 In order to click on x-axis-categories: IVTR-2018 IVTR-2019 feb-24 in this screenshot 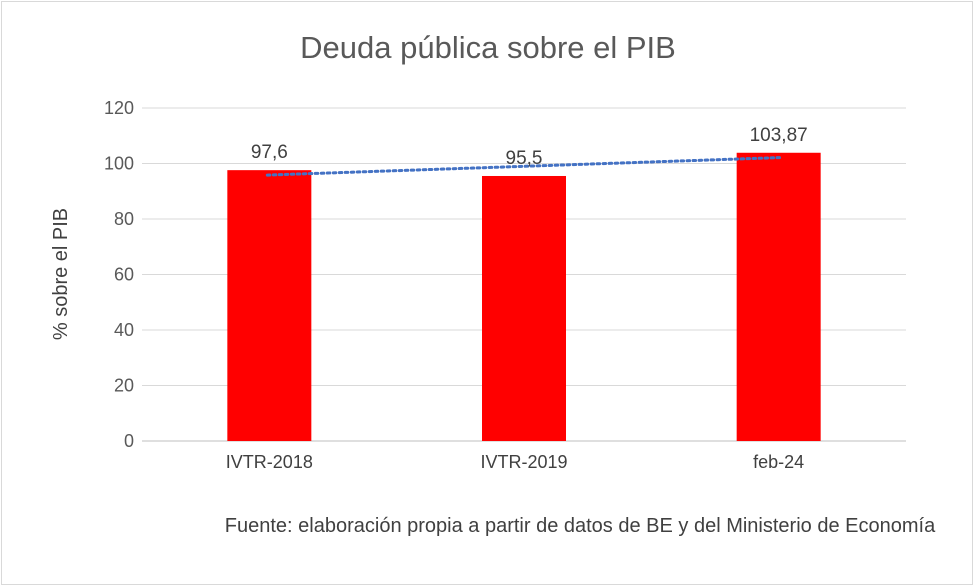, I will do `click(515, 462)`.